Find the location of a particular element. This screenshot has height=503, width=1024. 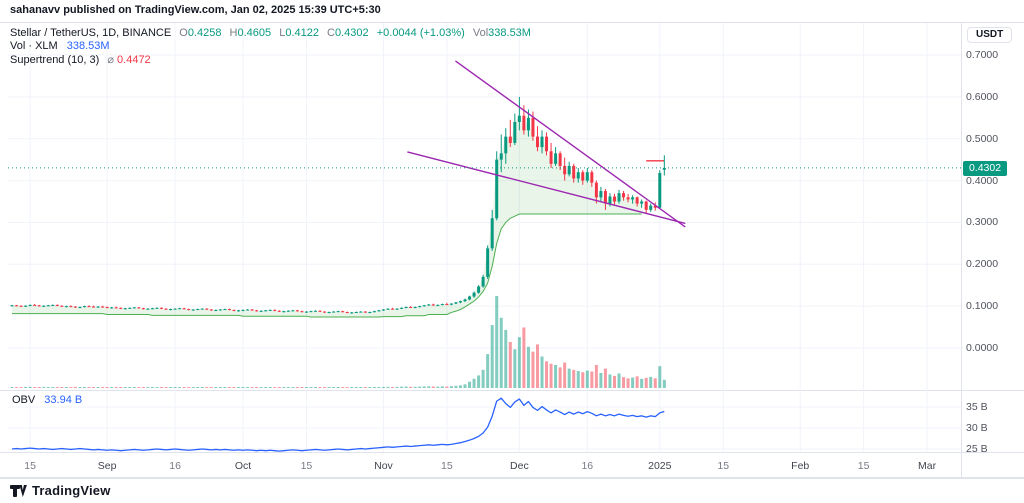

price-axis-label: 0.4000 is located at coordinates (982, 180).